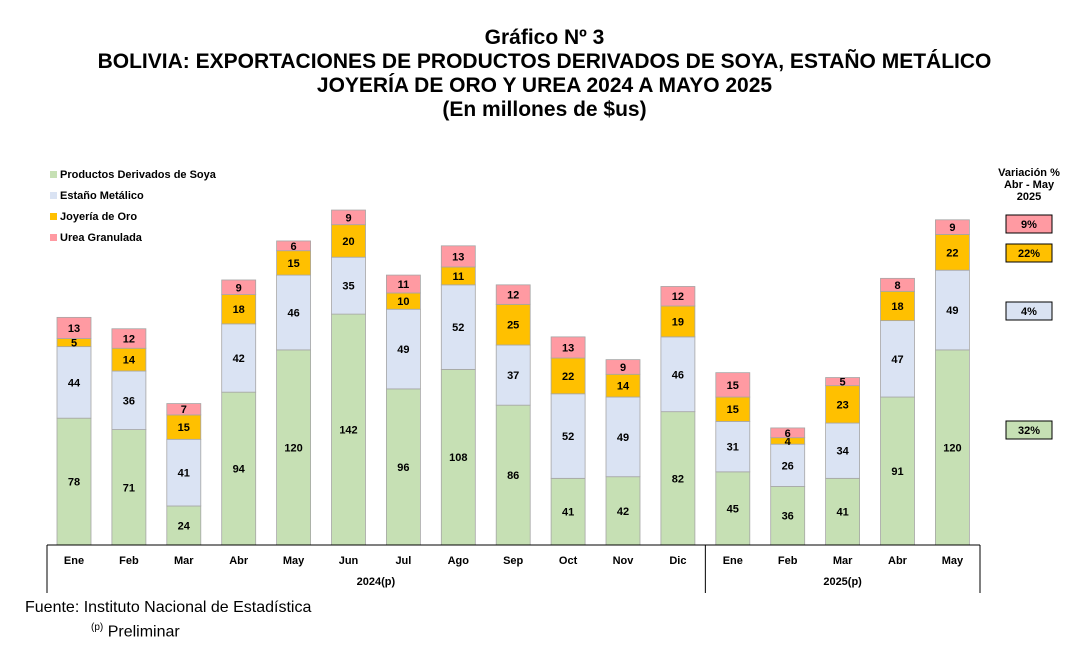 The width and height of the screenshot is (1089, 661). What do you see at coordinates (184, 474) in the screenshot?
I see `data-label-estano-2: 41` at bounding box center [184, 474].